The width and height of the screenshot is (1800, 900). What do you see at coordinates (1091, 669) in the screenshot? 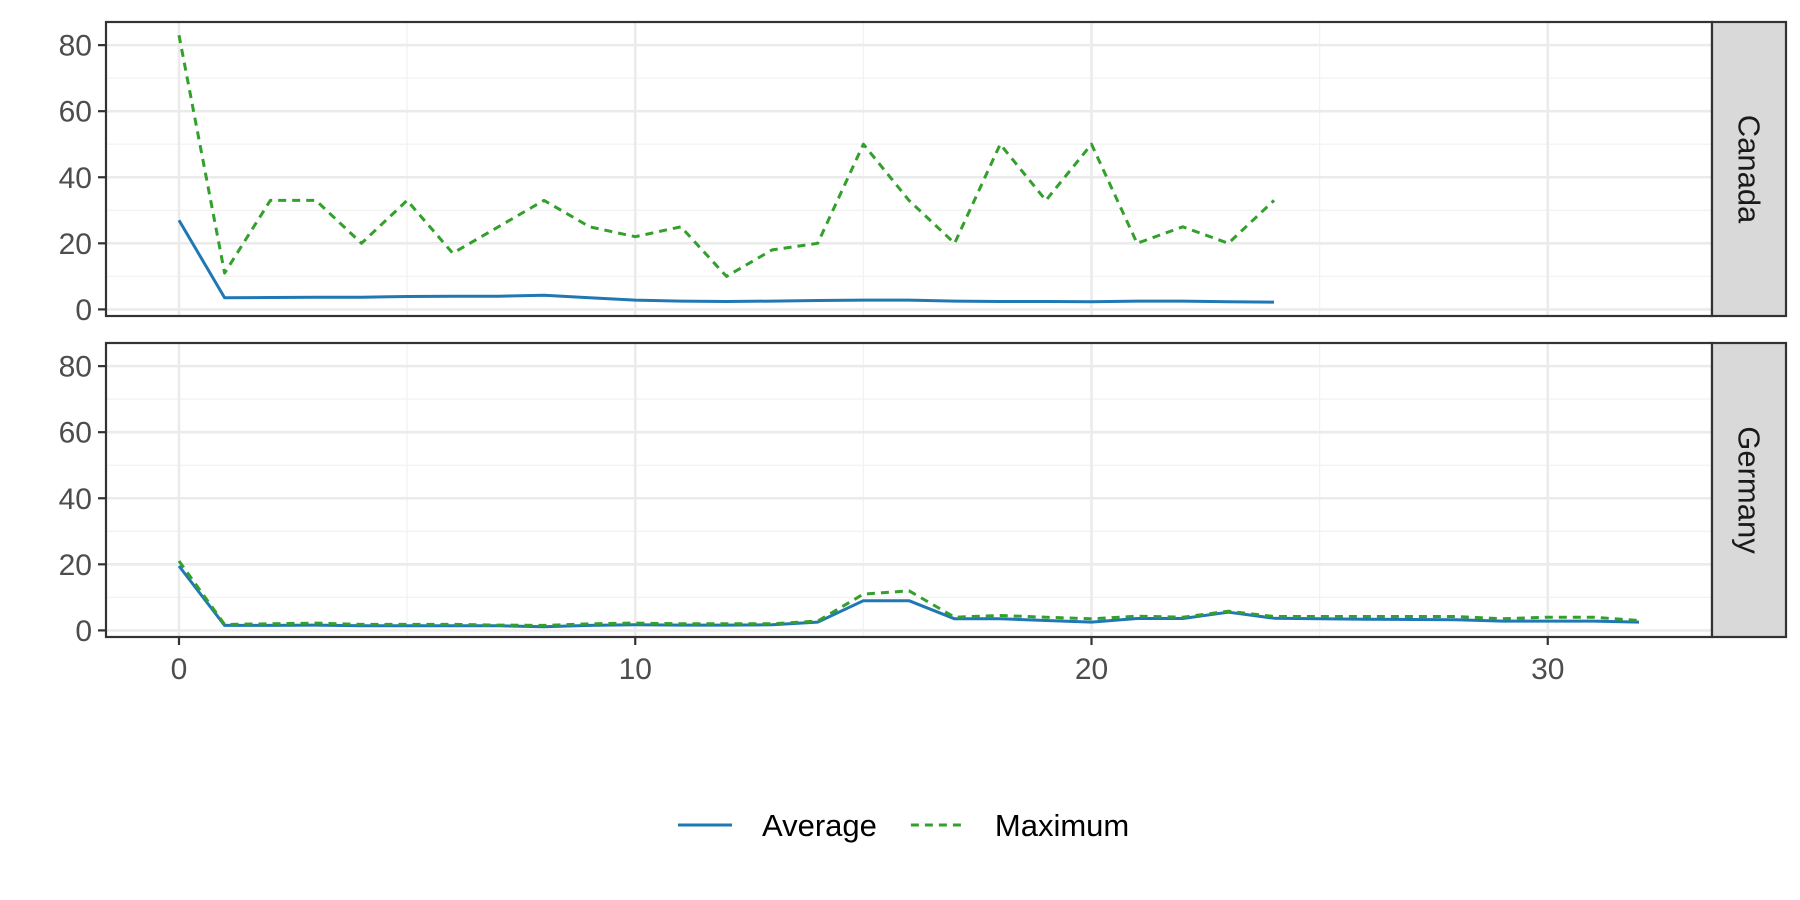
I see `x-tick-label: 20` at bounding box center [1091, 669].